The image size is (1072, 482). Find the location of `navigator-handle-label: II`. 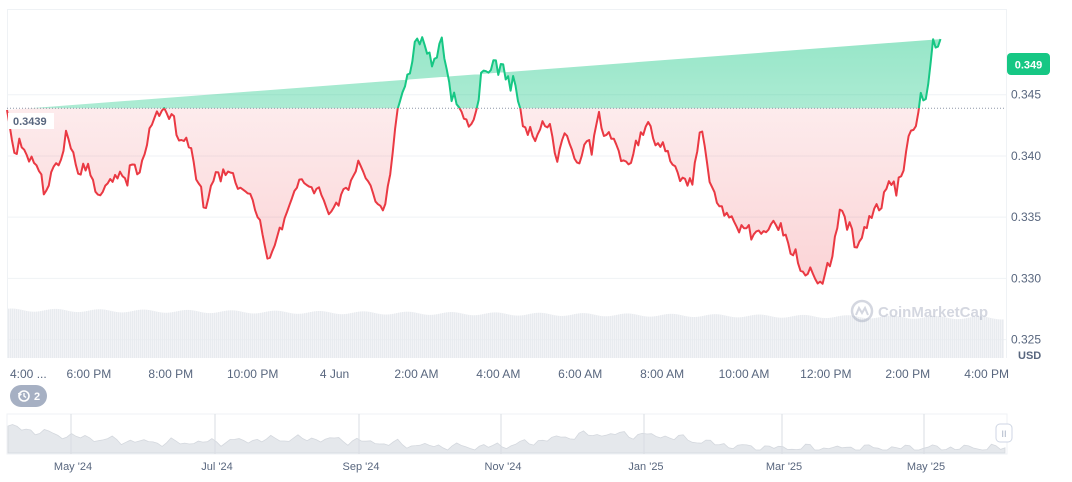

navigator-handle-label: II is located at coordinates (1003, 434).